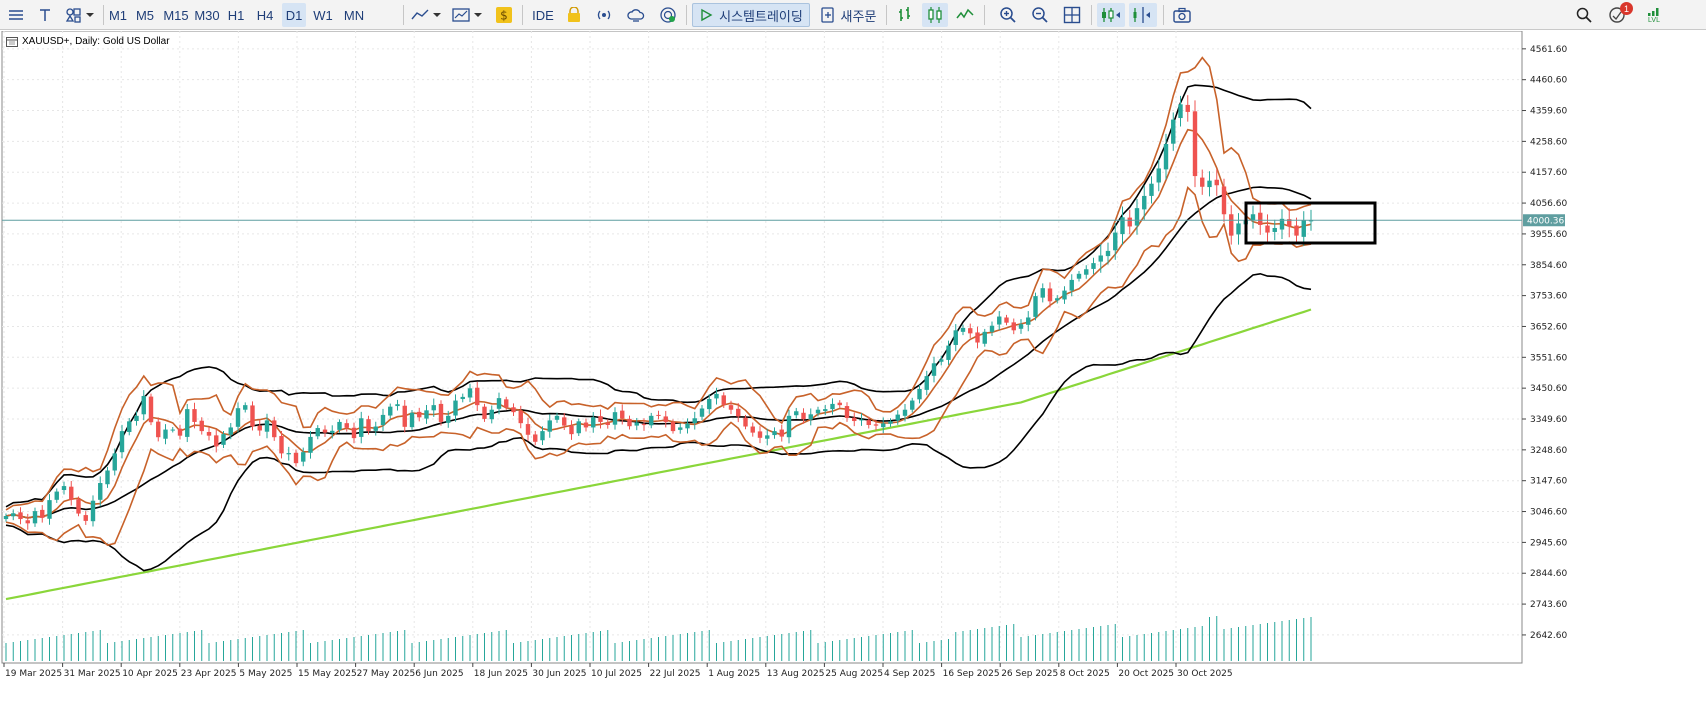 This screenshot has width=1706, height=701. What do you see at coordinates (145, 15) in the screenshot?
I see `timeframe-m5: M5` at bounding box center [145, 15].